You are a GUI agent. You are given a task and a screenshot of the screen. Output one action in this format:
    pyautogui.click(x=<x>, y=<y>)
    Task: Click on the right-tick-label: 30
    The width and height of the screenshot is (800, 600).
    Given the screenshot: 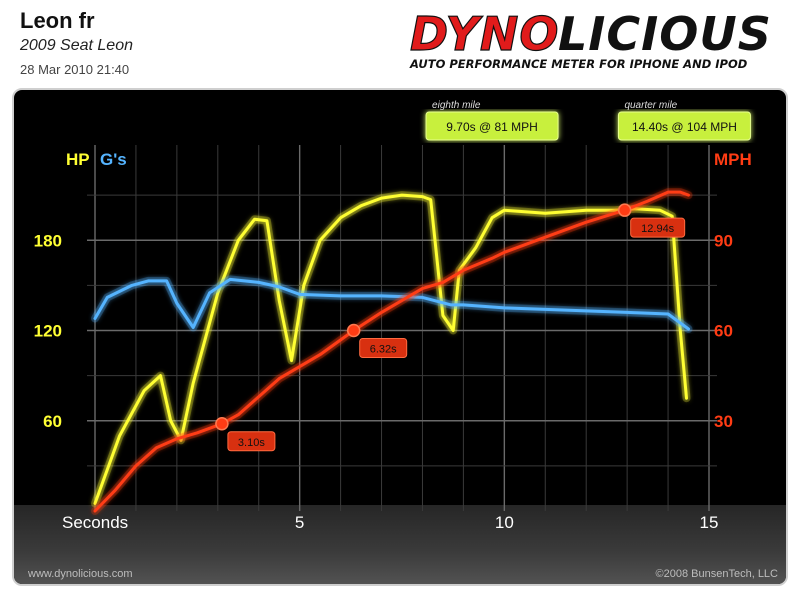 What is the action you would take?
    pyautogui.click(x=723, y=421)
    